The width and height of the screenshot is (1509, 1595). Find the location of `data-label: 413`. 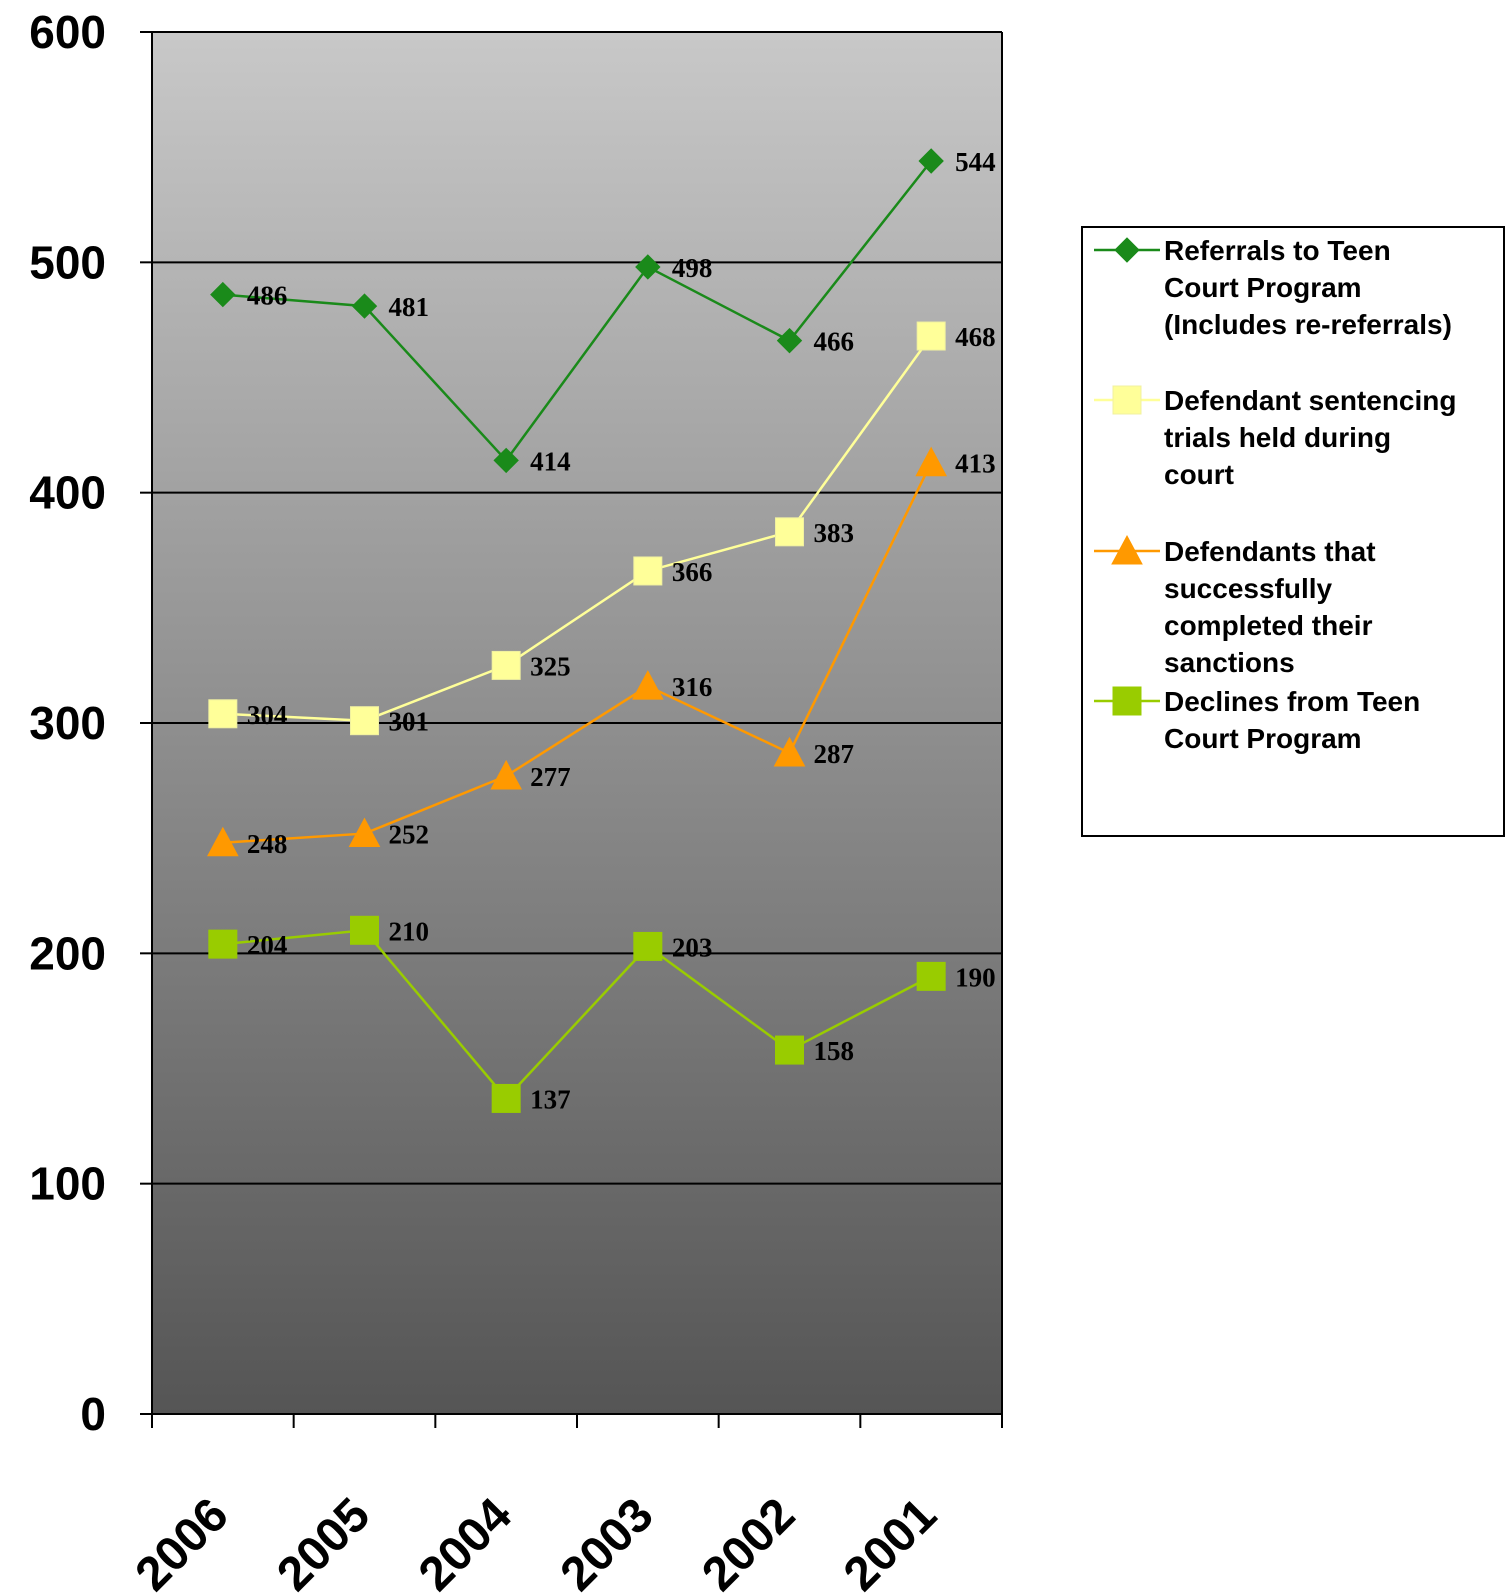

data-label: 413 is located at coordinates (975, 464).